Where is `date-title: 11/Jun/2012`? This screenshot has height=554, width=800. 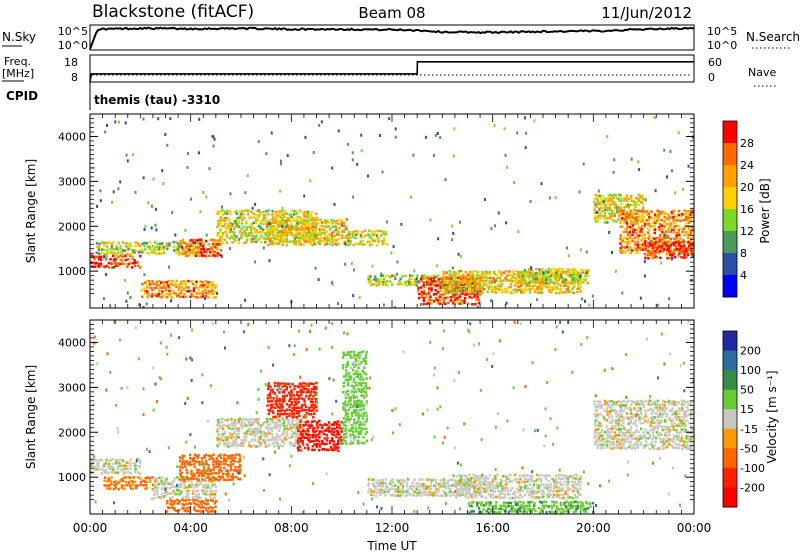
date-title: 11/Jun/2012 is located at coordinates (646, 13).